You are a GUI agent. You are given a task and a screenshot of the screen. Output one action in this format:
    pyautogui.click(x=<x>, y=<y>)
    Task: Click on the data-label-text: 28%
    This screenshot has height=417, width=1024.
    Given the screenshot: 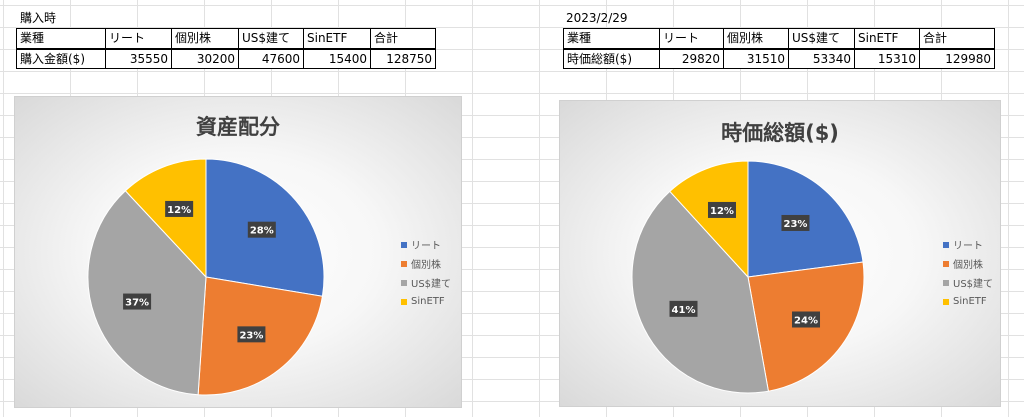 What is the action you would take?
    pyautogui.click(x=262, y=231)
    